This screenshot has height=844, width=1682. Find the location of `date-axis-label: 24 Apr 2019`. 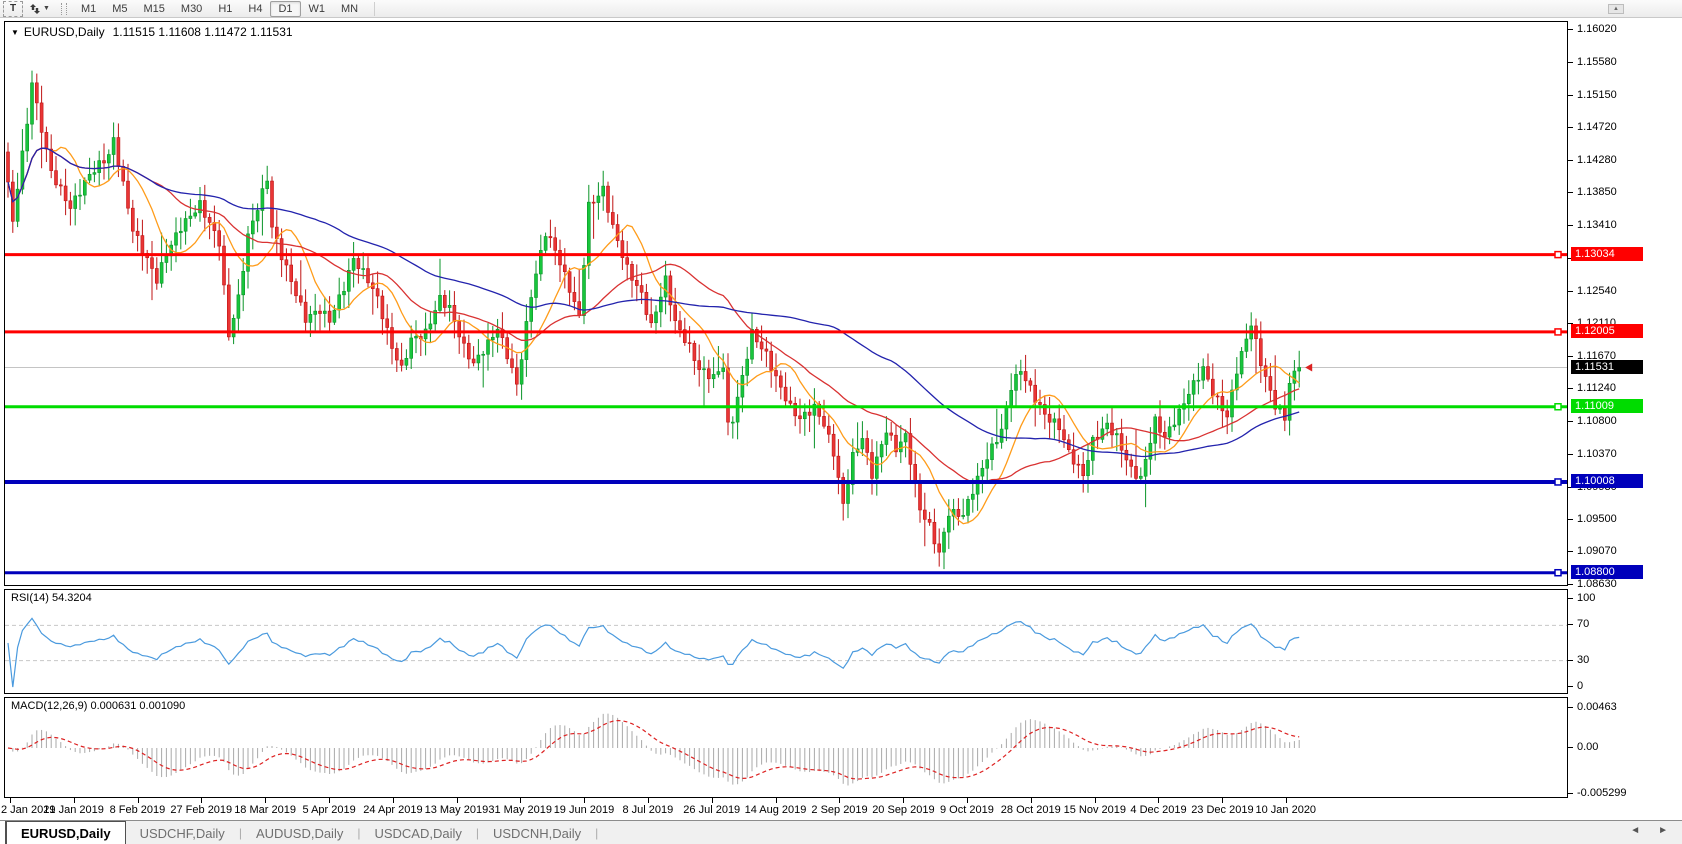

date-axis-label: 24 Apr 2019 is located at coordinates (393, 810).